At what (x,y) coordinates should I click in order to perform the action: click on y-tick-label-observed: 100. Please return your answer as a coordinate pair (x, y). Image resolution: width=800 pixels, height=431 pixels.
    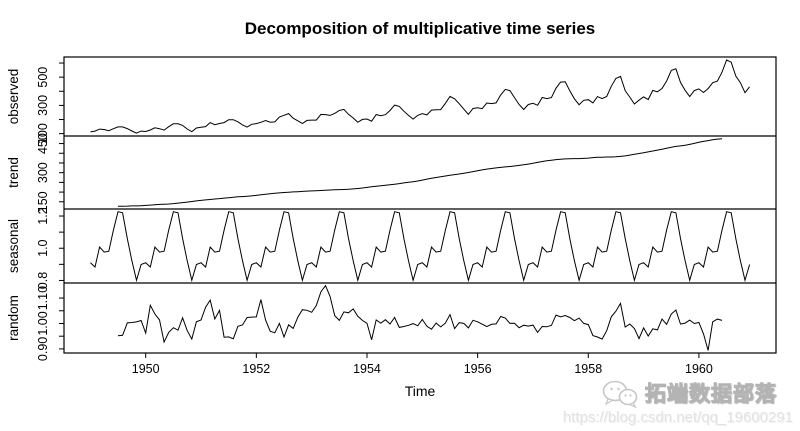
    Looking at the image, I should click on (43, 133).